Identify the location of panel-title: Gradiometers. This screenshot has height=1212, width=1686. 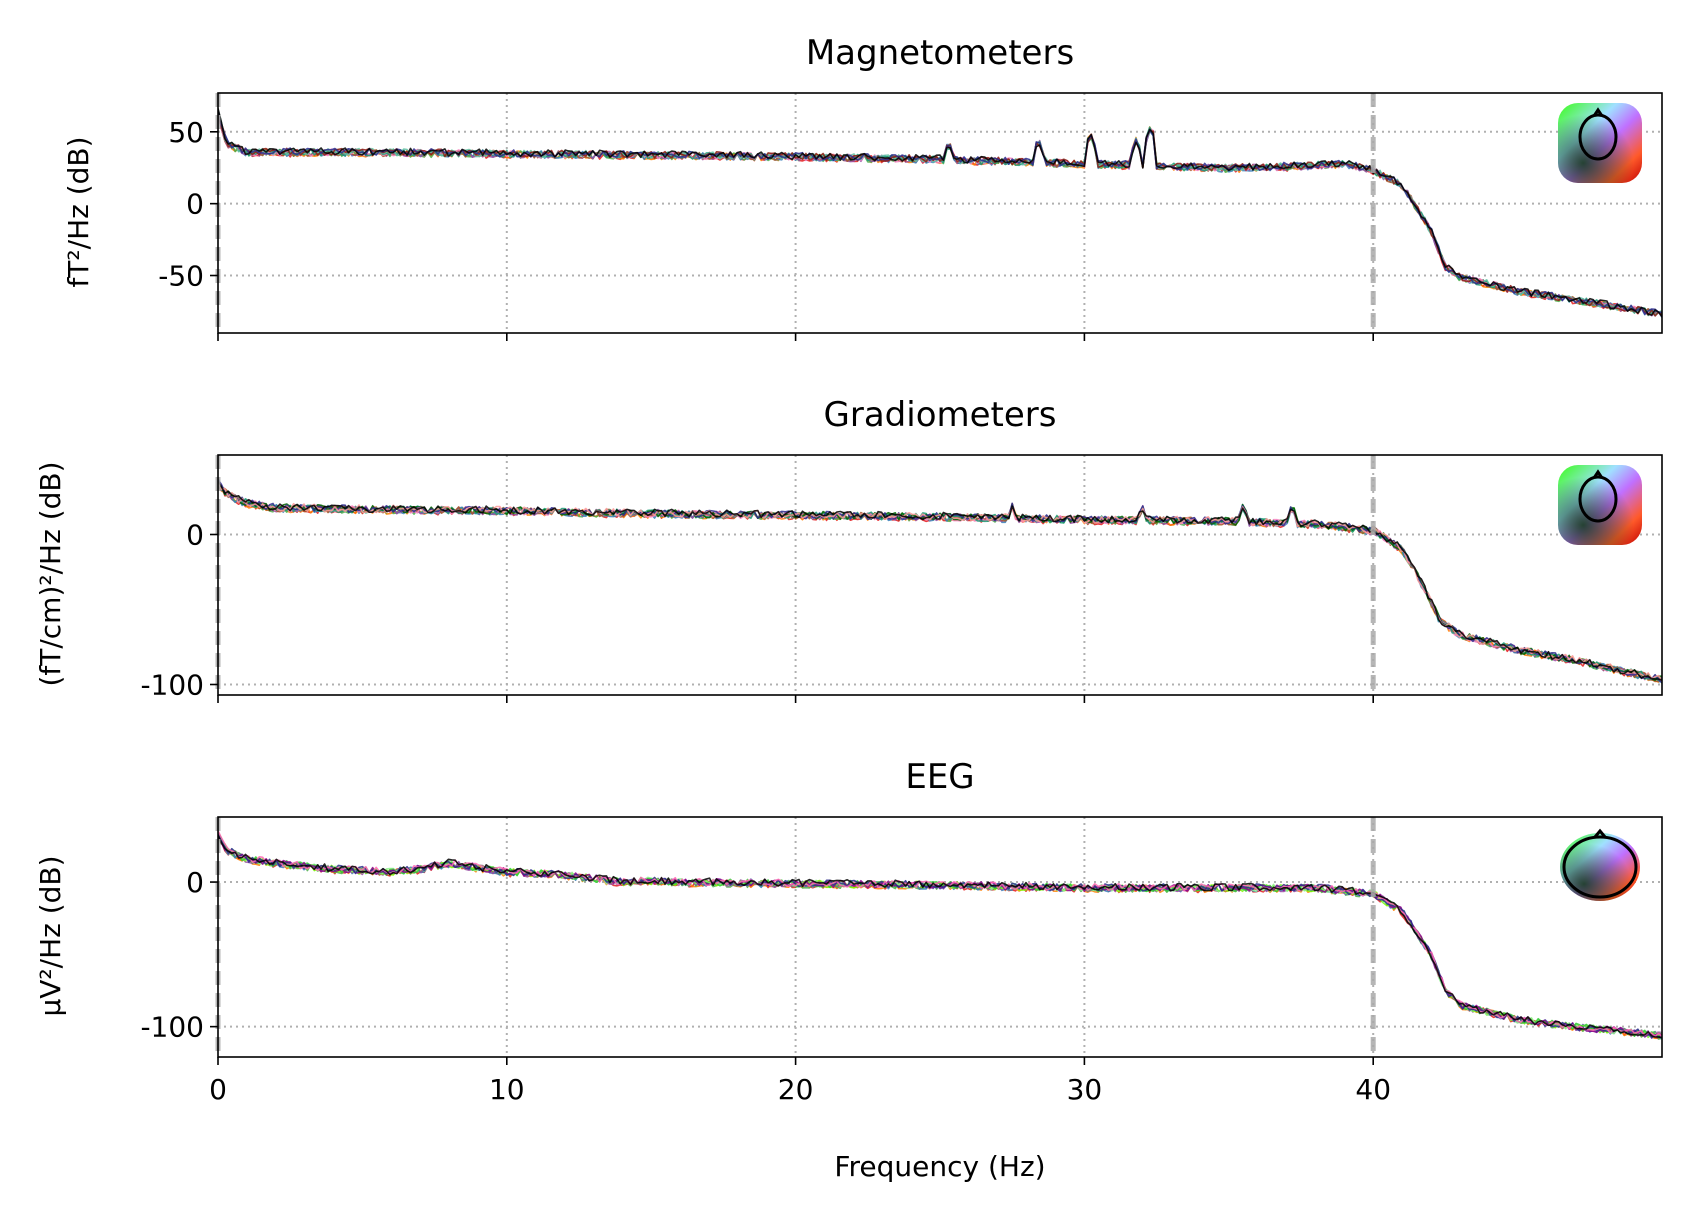
(940, 415).